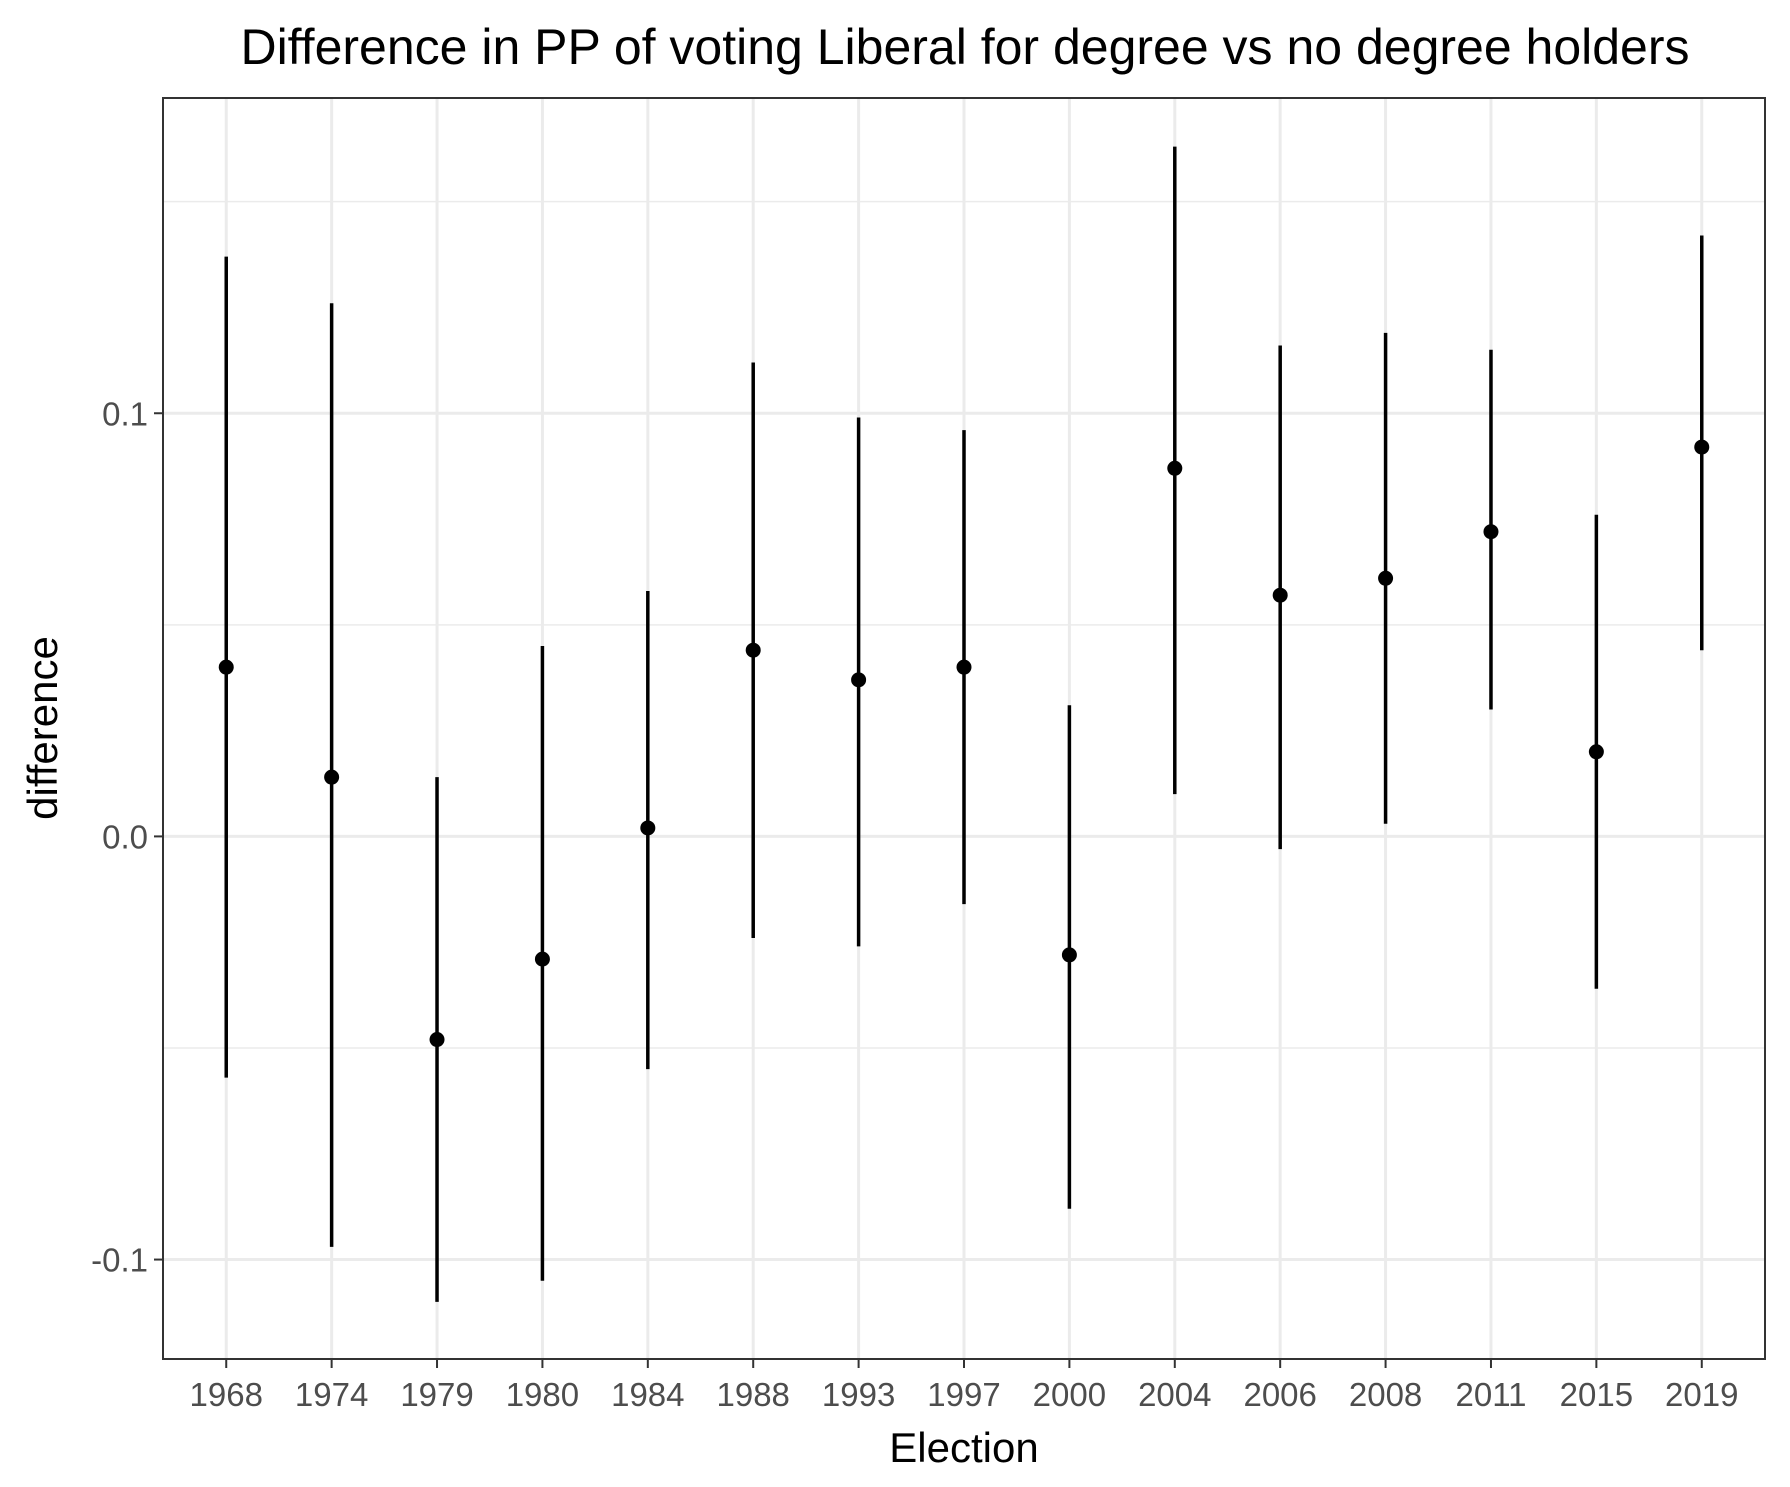 This screenshot has height=1487, width=1790. I want to click on x-tick-label-1968: 1968, so click(226, 1394).